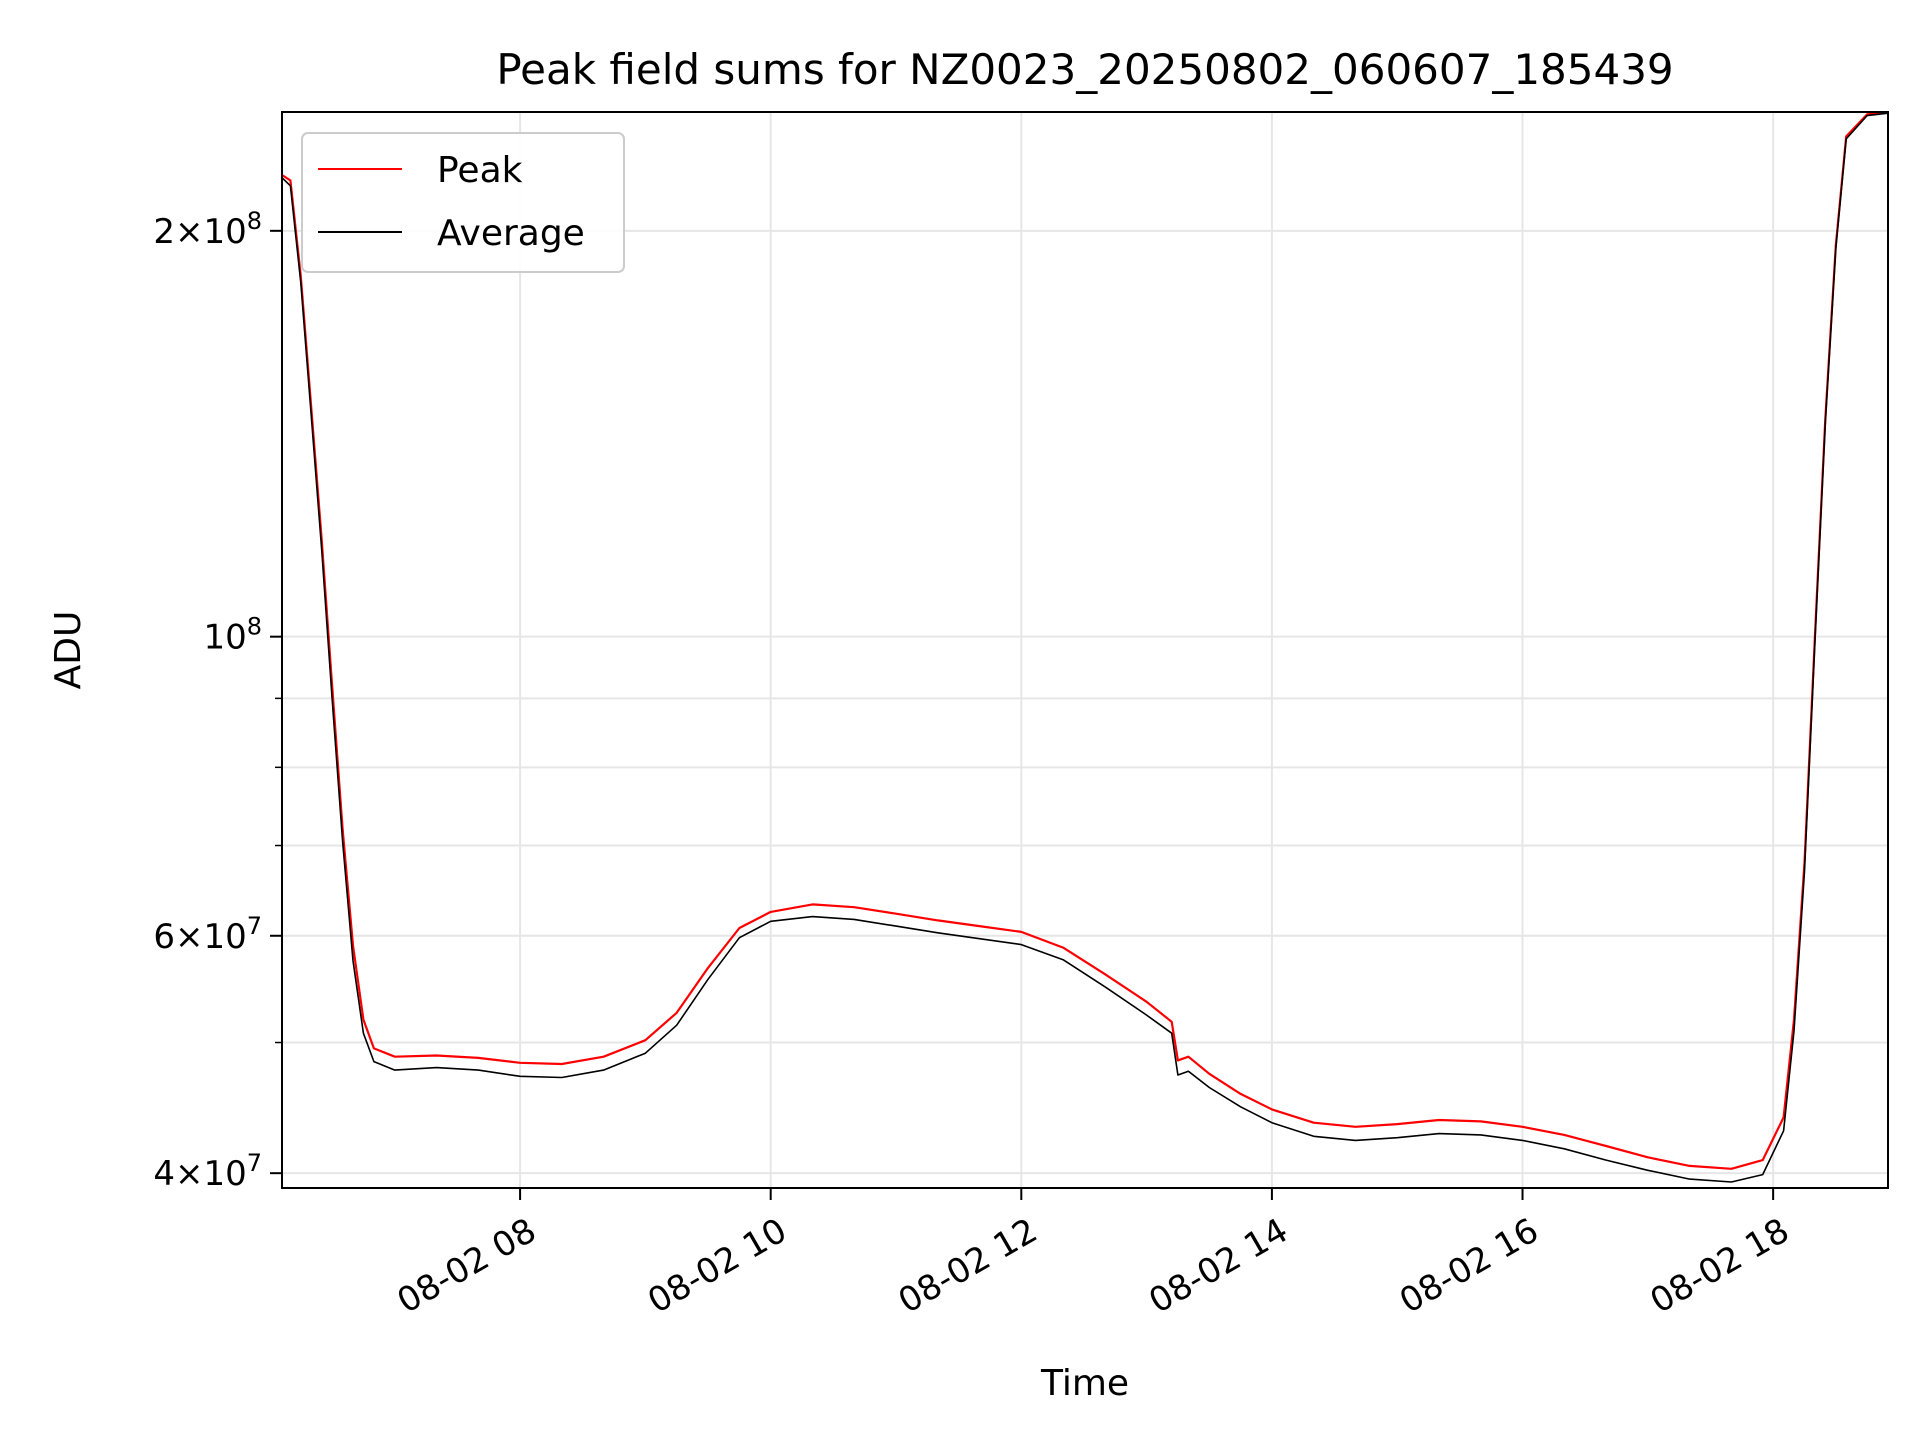  I want to click on y-axis-label: ADU, so click(68, 650).